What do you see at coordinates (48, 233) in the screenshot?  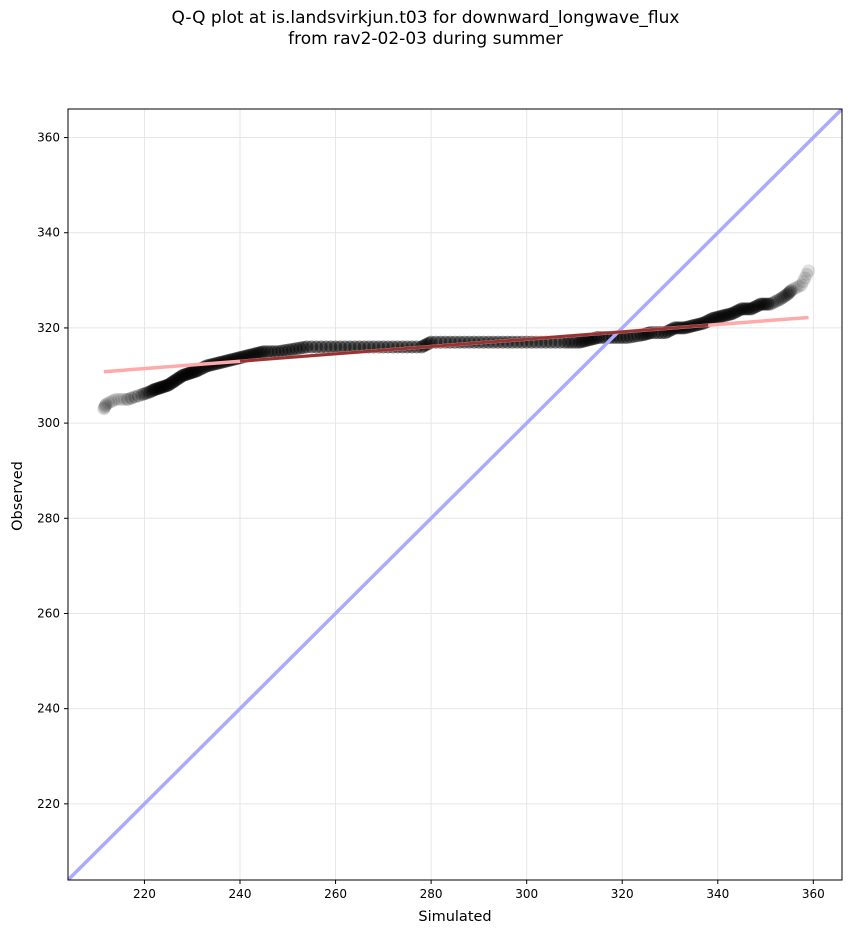 I see `y-tick-label: 340` at bounding box center [48, 233].